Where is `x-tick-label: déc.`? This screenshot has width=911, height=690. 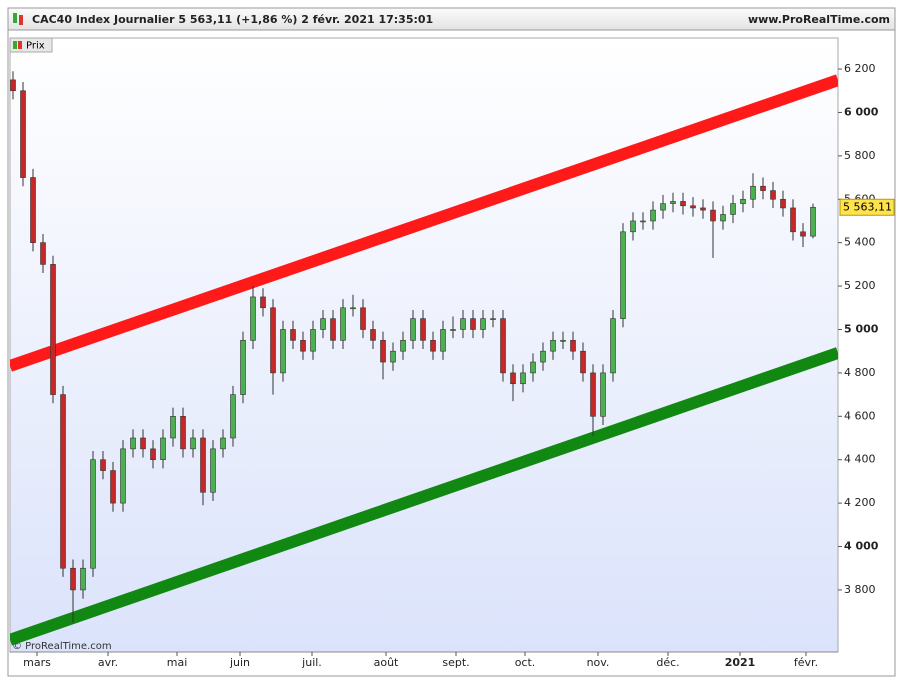
x-tick-label: déc. is located at coordinates (667, 662).